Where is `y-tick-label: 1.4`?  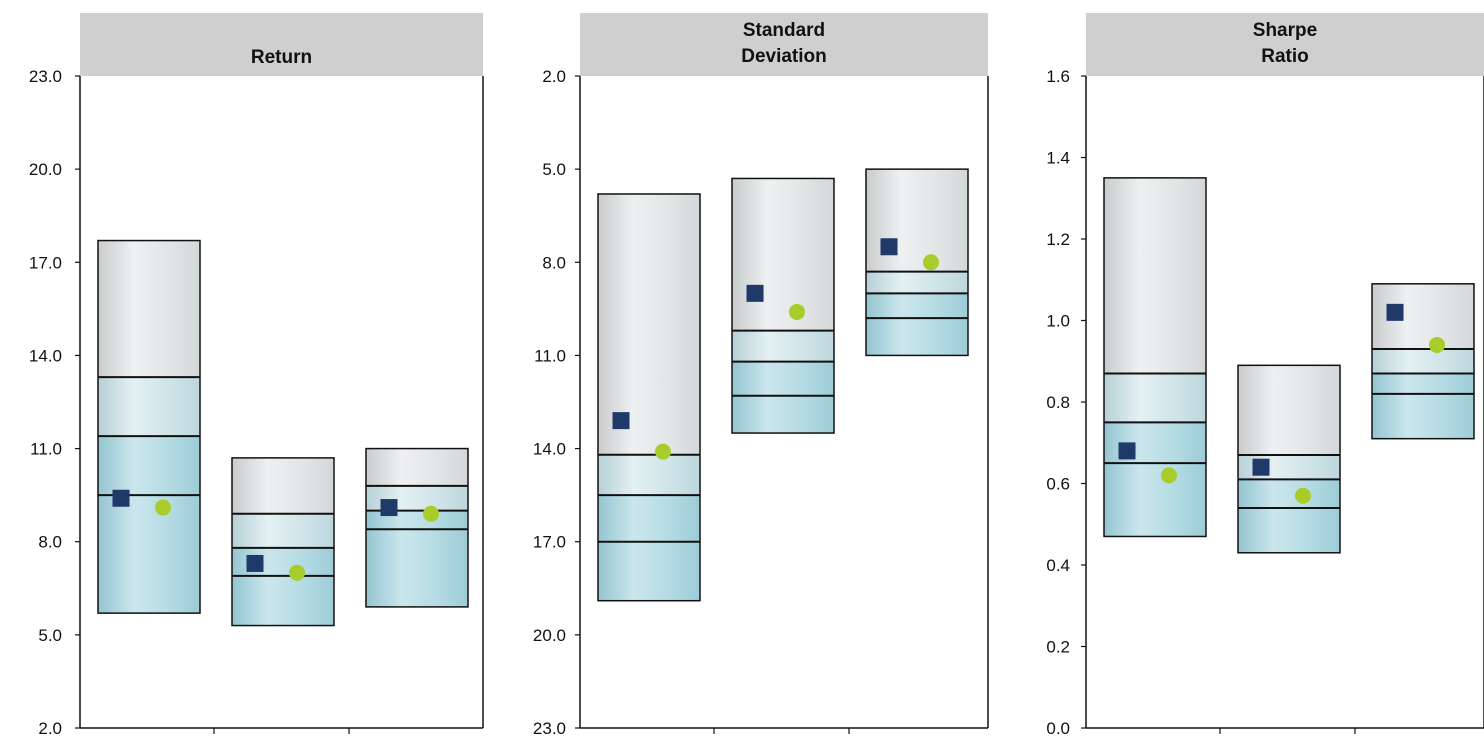 y-tick-label: 1.4 is located at coordinates (1058, 158).